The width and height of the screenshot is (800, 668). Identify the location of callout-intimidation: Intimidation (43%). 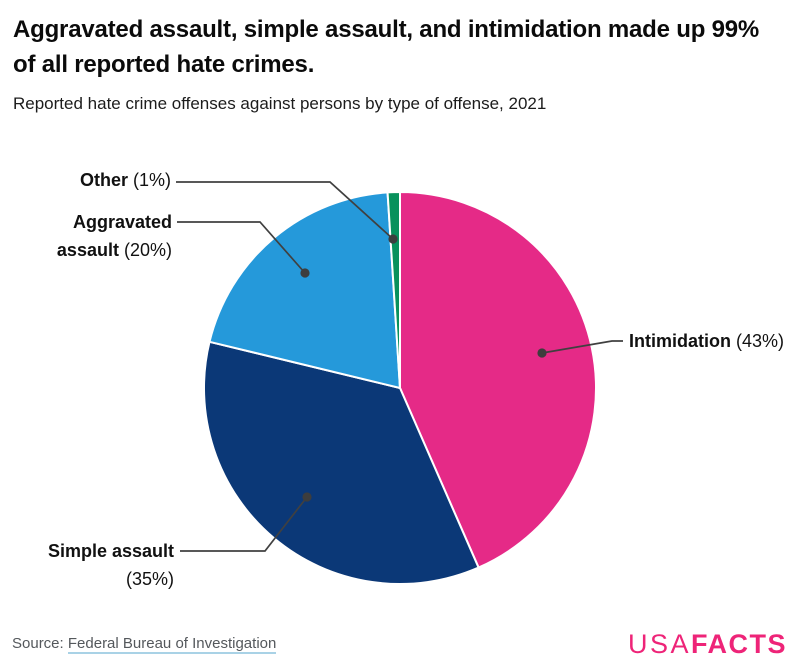
(706, 341).